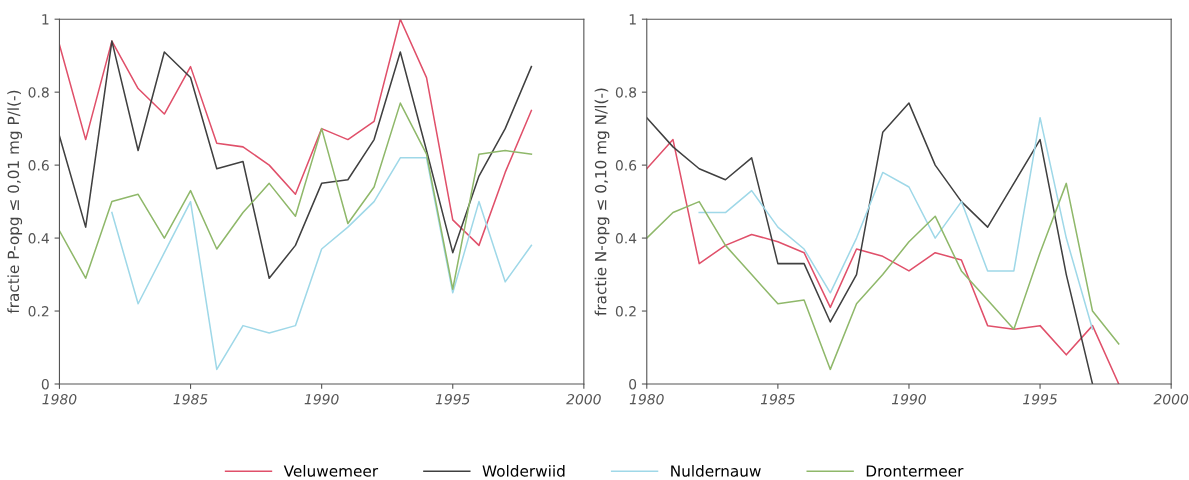 This screenshot has width=1189, height=480. I want to click on y-axis-title: fractie N-opg ≤ 0,10 mg N/l(-), so click(602, 202).